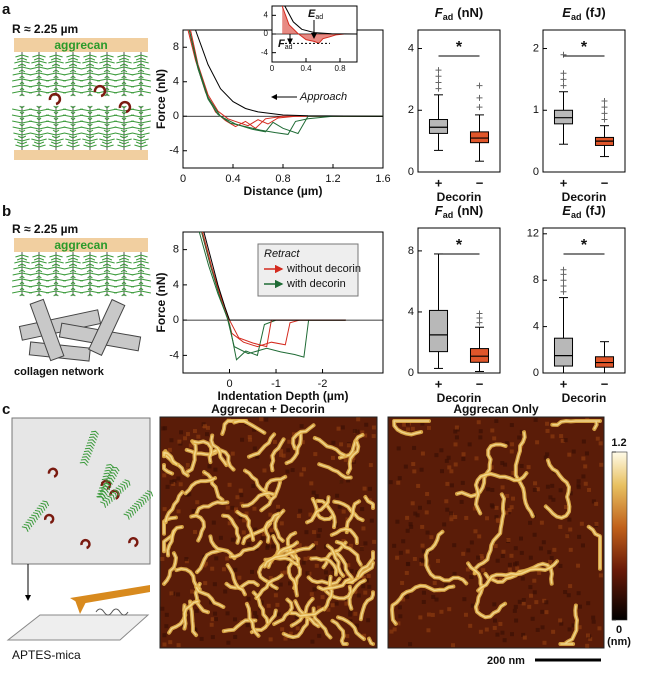  I want to click on y-tick-label: 8, so click(176, 47).